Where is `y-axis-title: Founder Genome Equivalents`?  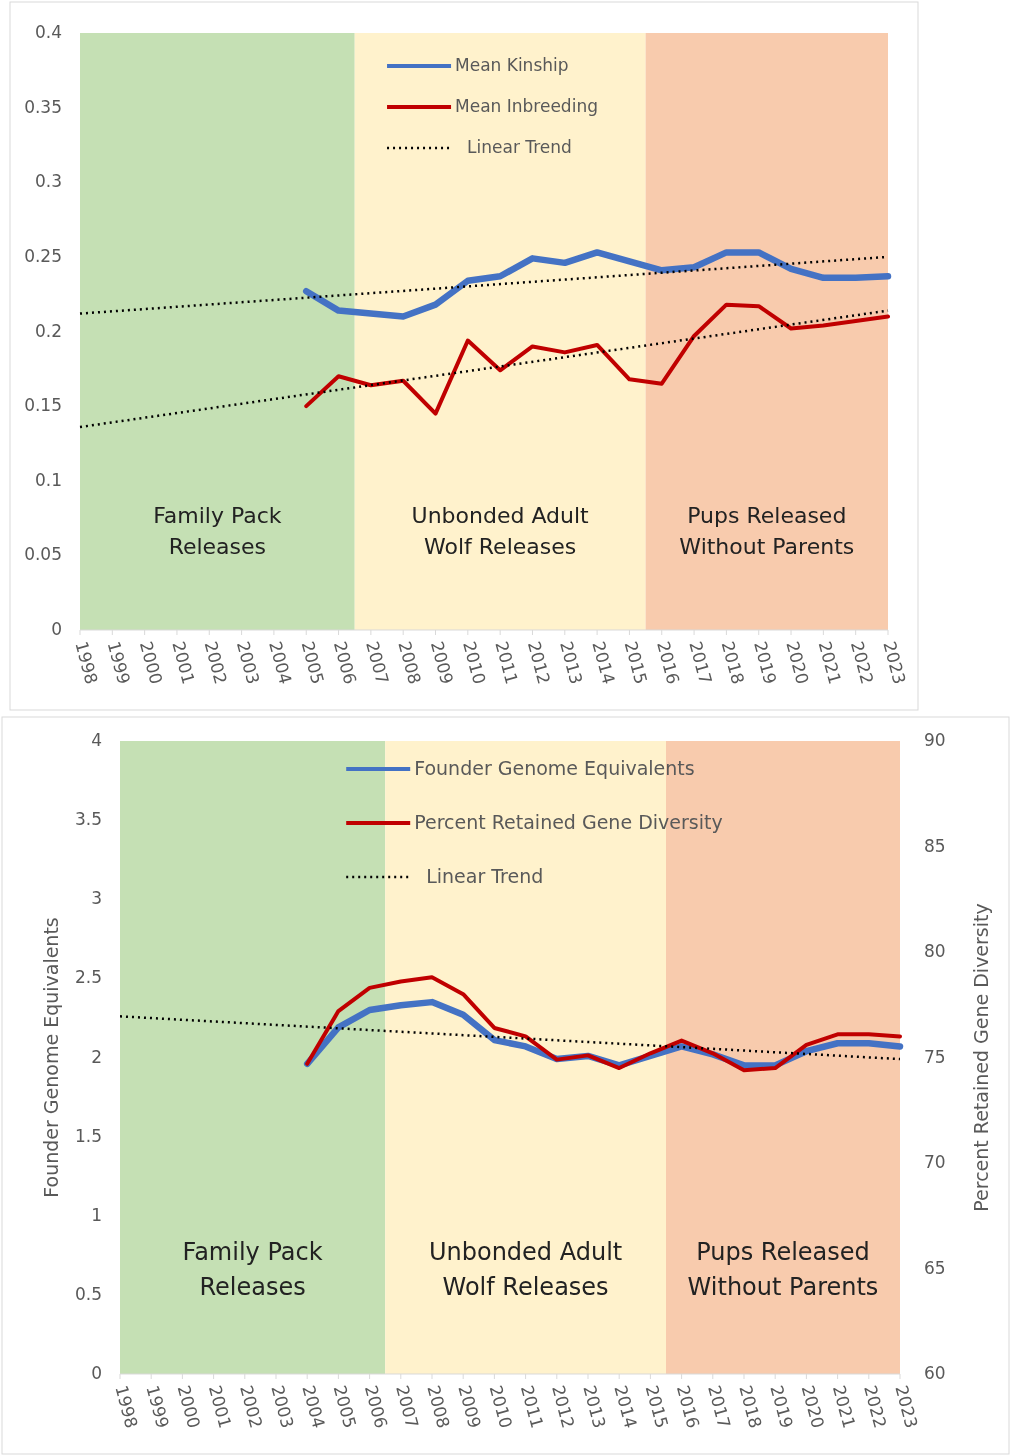 y-axis-title: Founder Genome Equivalents is located at coordinates (51, 1057).